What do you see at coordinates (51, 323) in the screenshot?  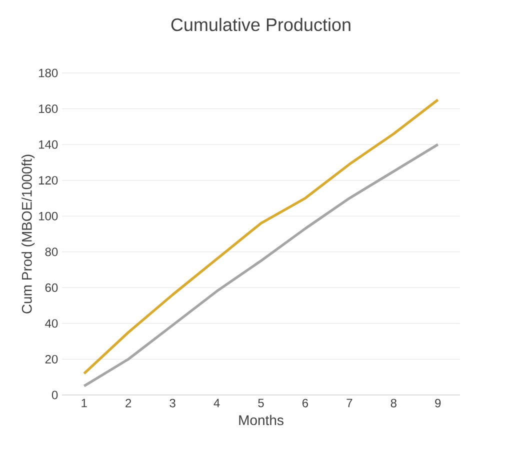 I see `y-tick-label: 40` at bounding box center [51, 323].